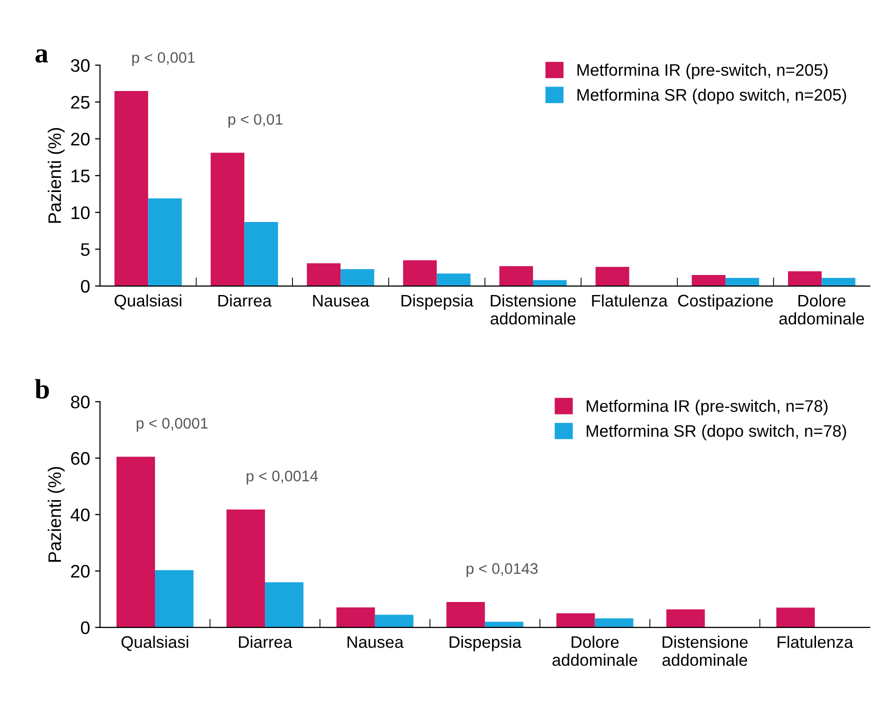 This screenshot has width=893, height=701. What do you see at coordinates (80, 65) in the screenshot?
I see `y-tick-label: 30` at bounding box center [80, 65].